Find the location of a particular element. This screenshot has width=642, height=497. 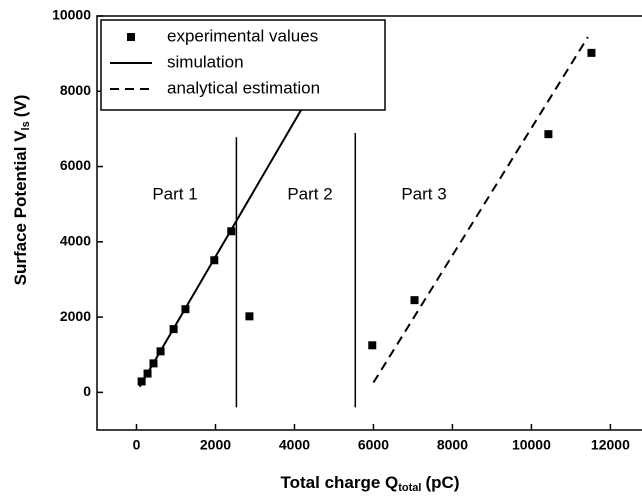

region-label: Part 1 is located at coordinates (174, 193).